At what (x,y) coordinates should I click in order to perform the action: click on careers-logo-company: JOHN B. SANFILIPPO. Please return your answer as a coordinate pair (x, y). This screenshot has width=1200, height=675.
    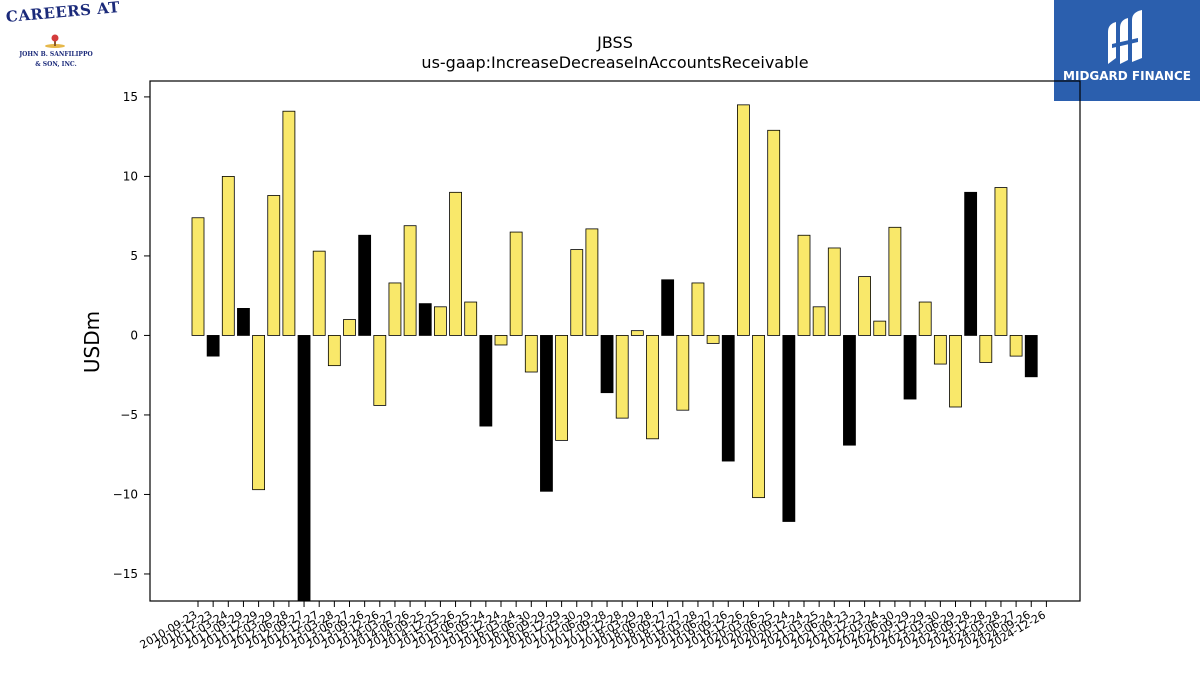
    Looking at the image, I should click on (56, 54).